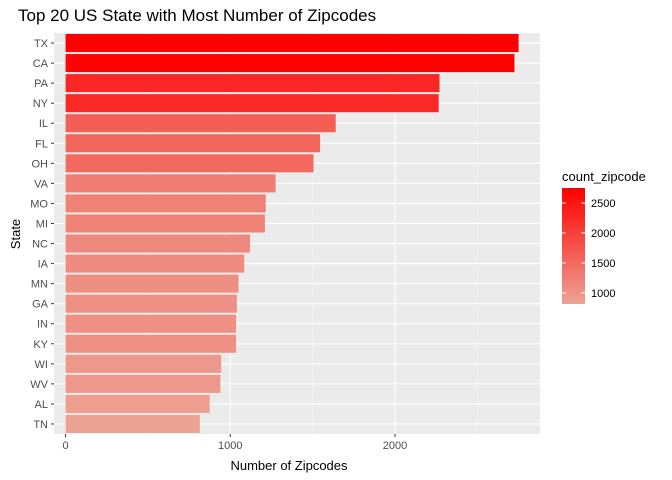  What do you see at coordinates (193, 143) in the screenshot?
I see `bar-fl` at bounding box center [193, 143].